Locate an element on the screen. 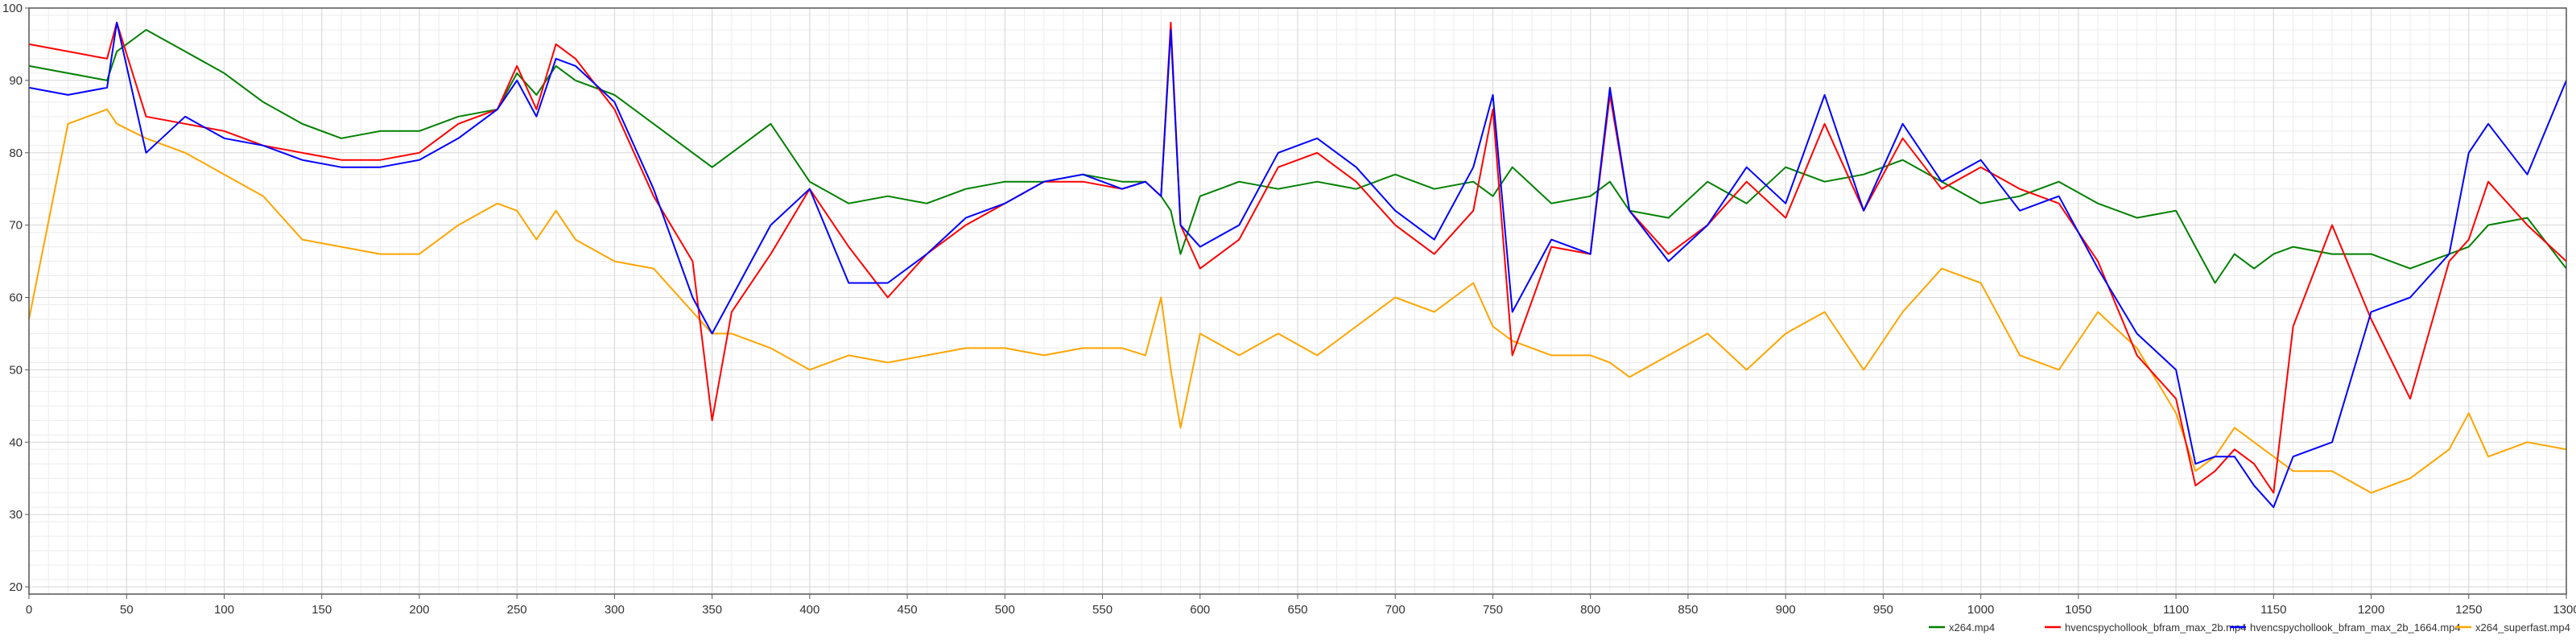 Image resolution: width=2576 pixels, height=644 pixels. y-tick-label: 50 is located at coordinates (16, 370).